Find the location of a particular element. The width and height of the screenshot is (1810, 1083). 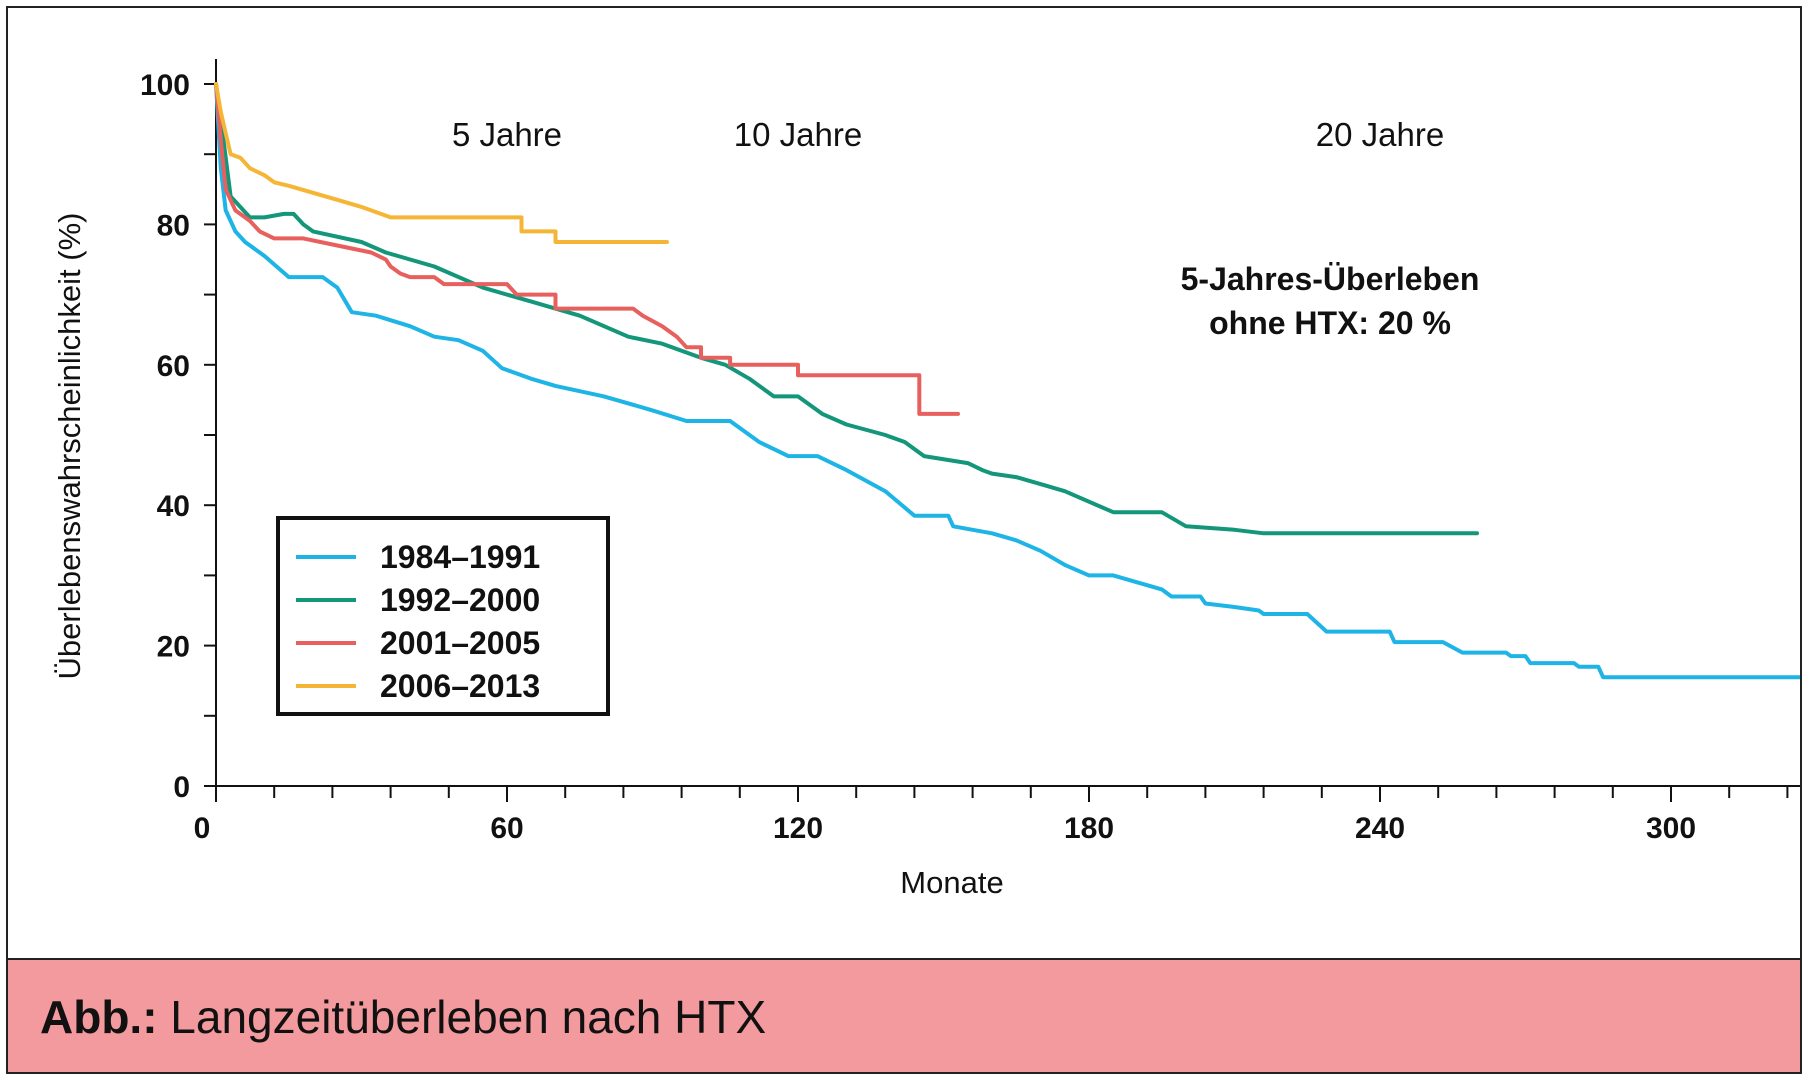

x-tick-label: 240 is located at coordinates (1380, 828).